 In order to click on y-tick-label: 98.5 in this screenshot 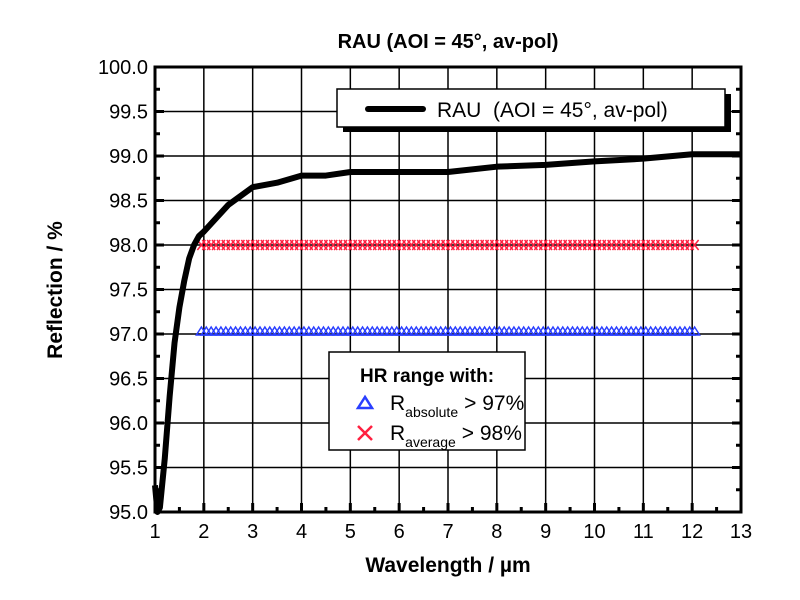, I will do `click(128, 202)`.